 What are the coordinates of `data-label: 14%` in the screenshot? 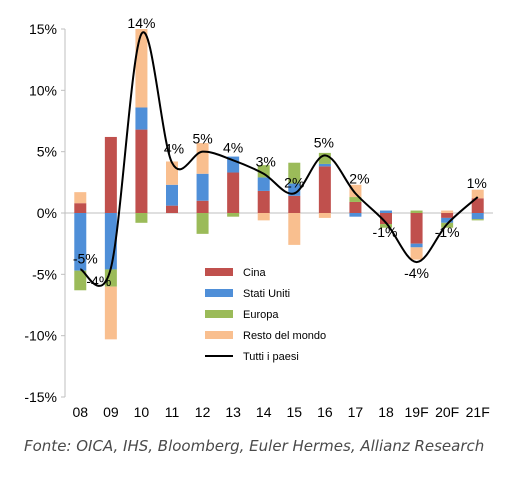 It's located at (141, 23).